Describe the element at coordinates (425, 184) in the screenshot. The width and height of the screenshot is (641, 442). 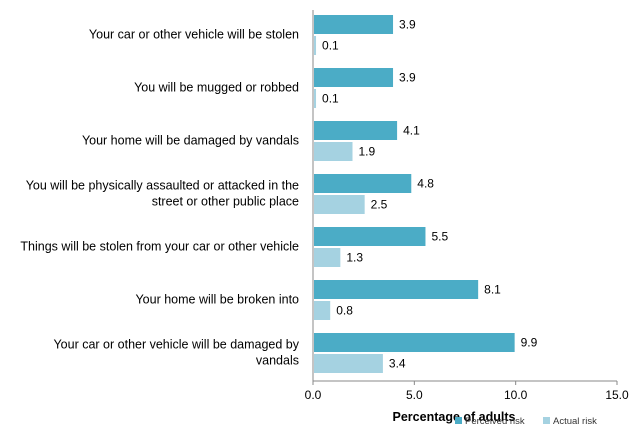
I see `value-label-perceived-3: 4.8` at that location.